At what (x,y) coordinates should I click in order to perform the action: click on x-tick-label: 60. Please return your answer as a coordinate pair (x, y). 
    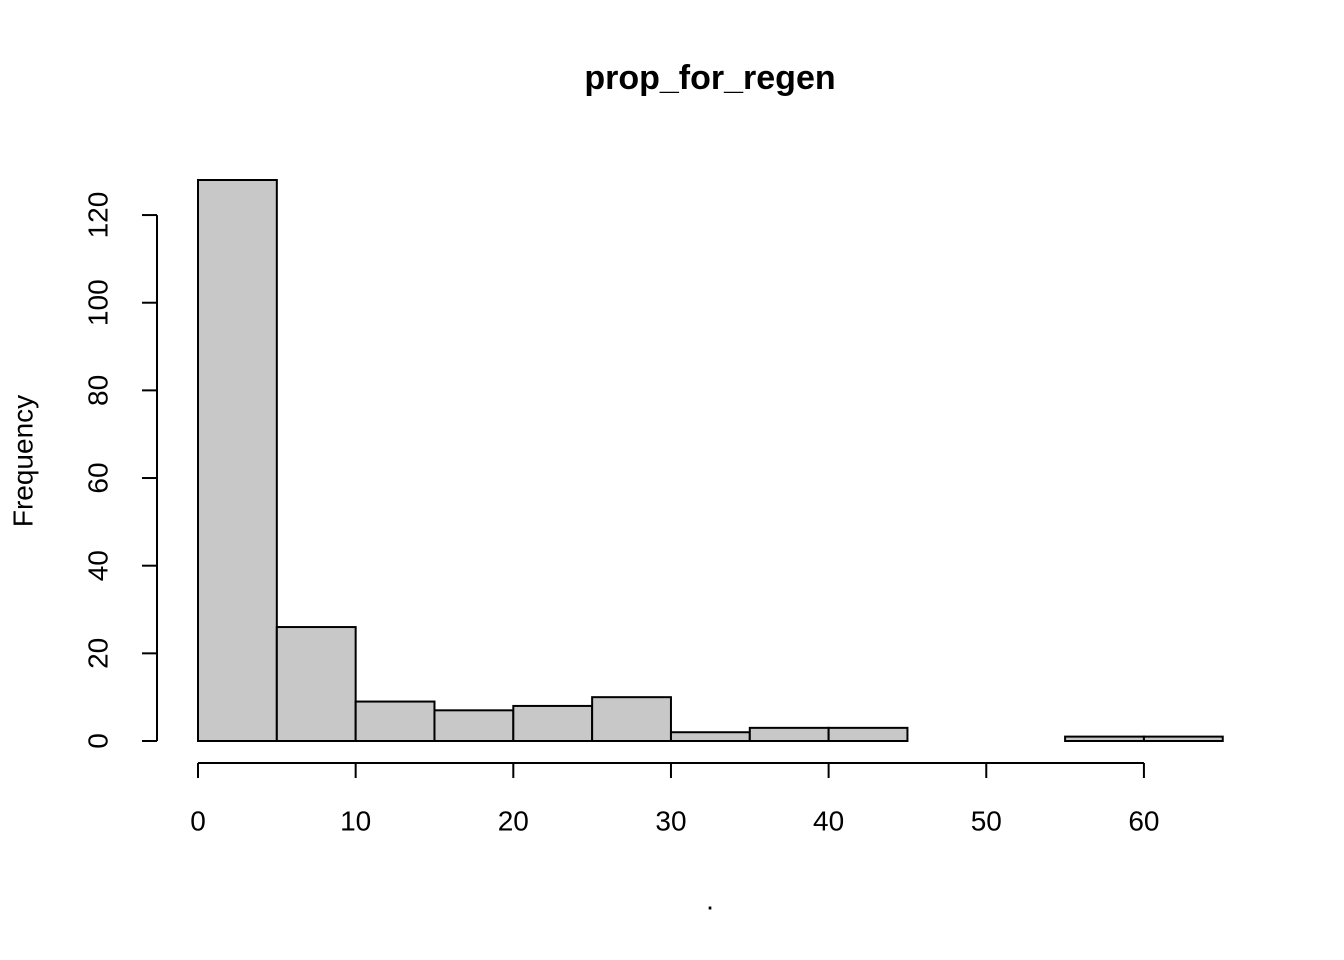
    Looking at the image, I should click on (1143, 820).